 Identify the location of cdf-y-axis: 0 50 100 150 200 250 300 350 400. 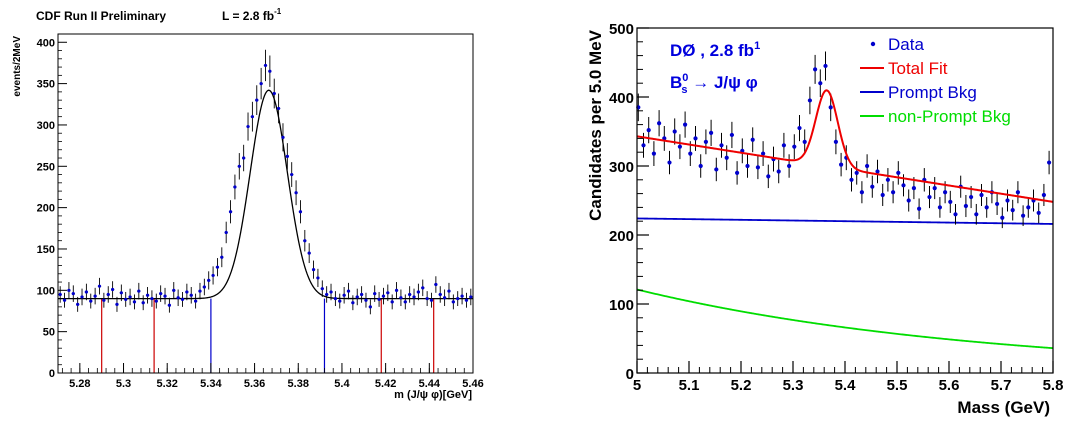
(52, 208).